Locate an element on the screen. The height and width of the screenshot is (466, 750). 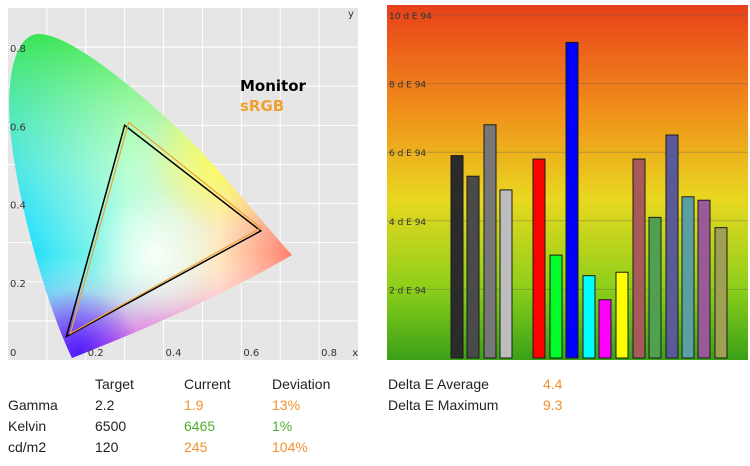
row-luminance-deviation: 104% is located at coordinates (290, 447).